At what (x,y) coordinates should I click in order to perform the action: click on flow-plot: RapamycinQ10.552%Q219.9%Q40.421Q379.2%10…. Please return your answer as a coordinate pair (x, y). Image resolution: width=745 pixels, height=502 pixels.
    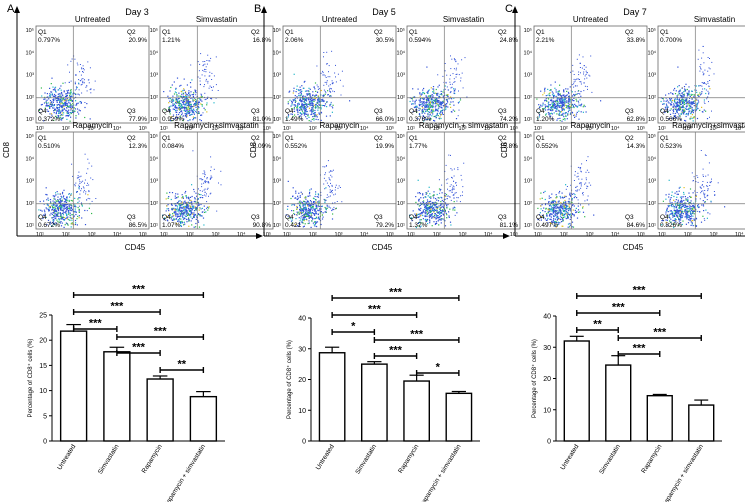
    Looking at the image, I should click on (335, 179).